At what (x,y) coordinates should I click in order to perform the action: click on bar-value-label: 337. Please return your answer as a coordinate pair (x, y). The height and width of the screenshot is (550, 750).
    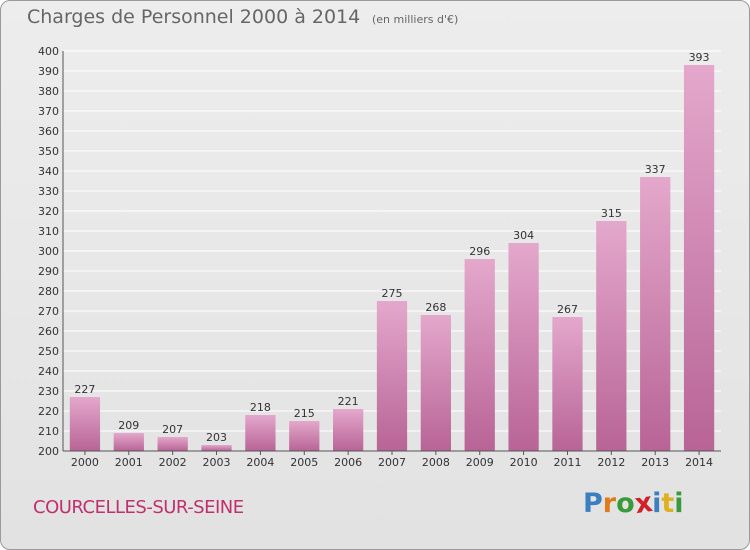
    Looking at the image, I should click on (655, 169).